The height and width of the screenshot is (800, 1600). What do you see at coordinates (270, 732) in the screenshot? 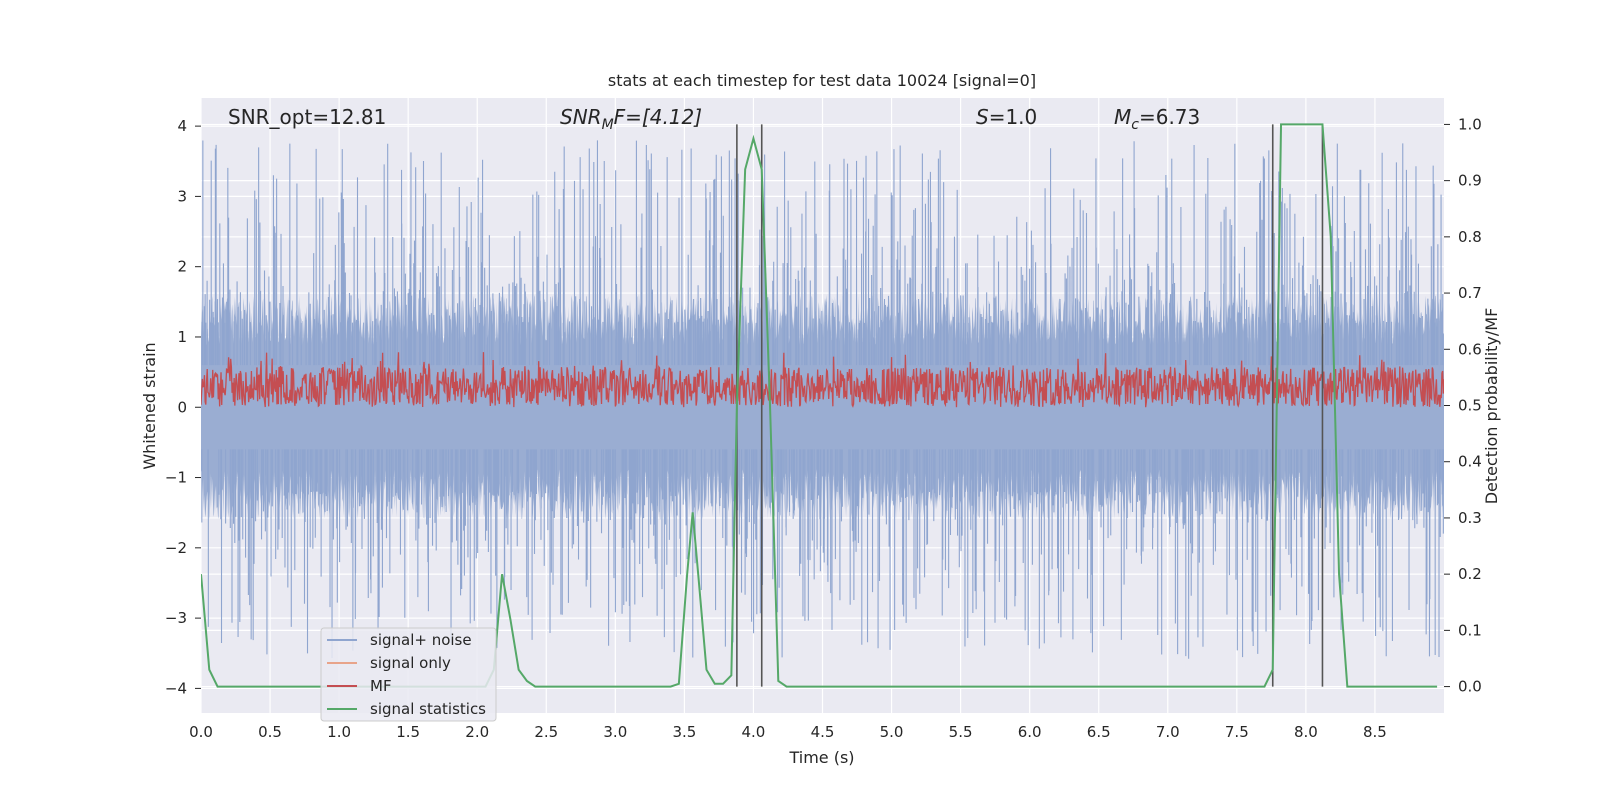
I see `x-tick-1: 0.5` at bounding box center [270, 732].